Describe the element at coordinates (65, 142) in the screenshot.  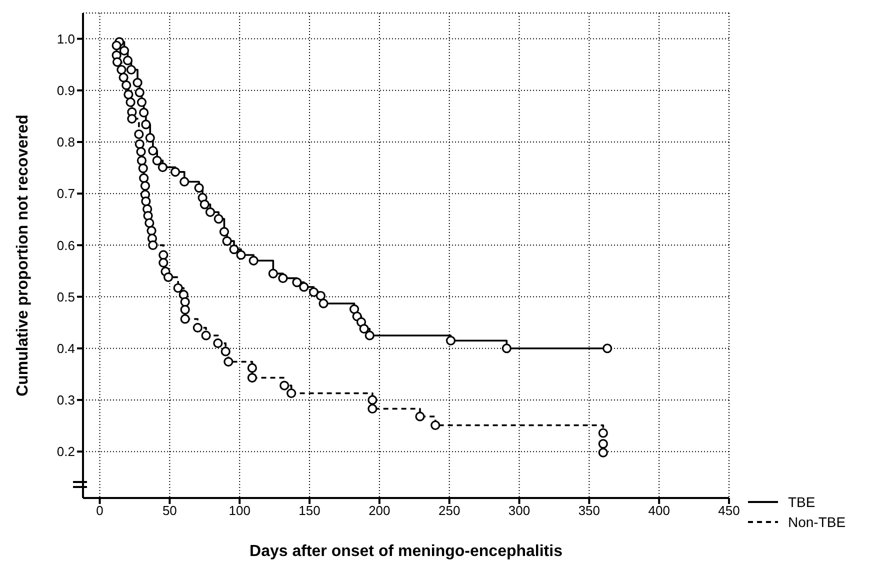
I see `y-tick-label: 0.8` at that location.